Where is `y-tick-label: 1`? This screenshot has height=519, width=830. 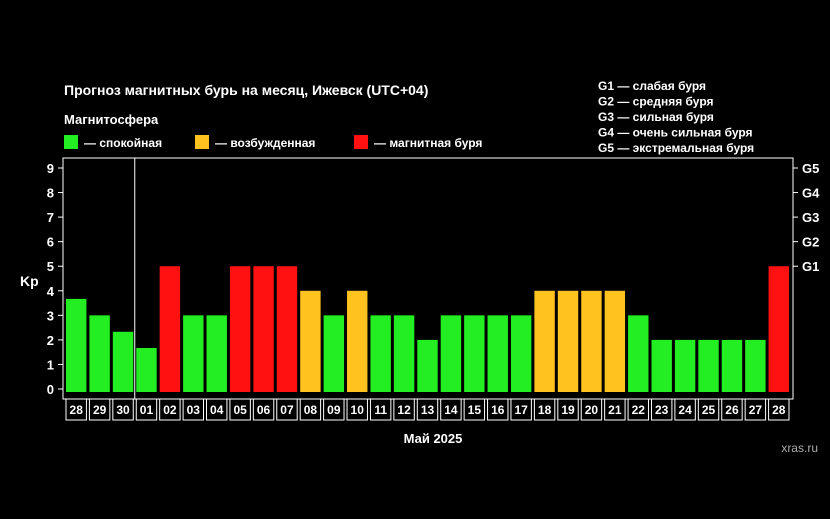 y-tick-label: 1 is located at coordinates (50, 364).